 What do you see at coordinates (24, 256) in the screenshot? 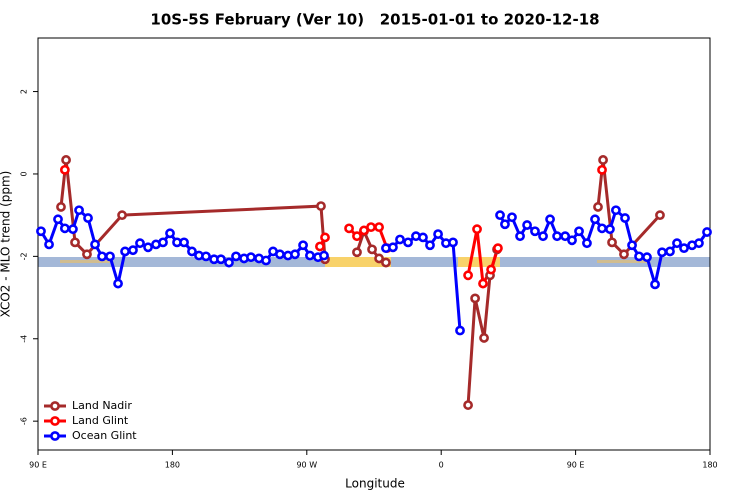
I see `y-tick-label: -2` at bounding box center [24, 256].